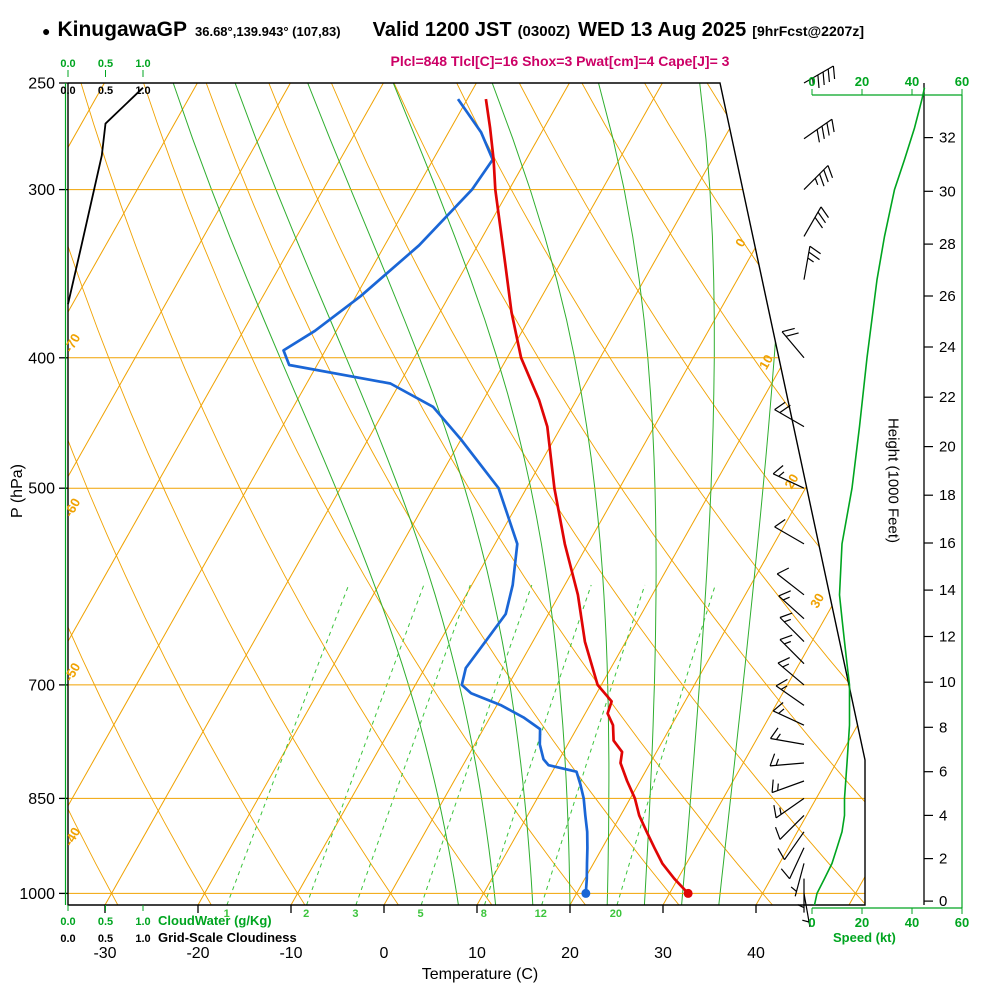 The height and width of the screenshot is (1000, 1000). Describe the element at coordinates (802, 496) in the screenshot. I see `wind-barbs` at that location.